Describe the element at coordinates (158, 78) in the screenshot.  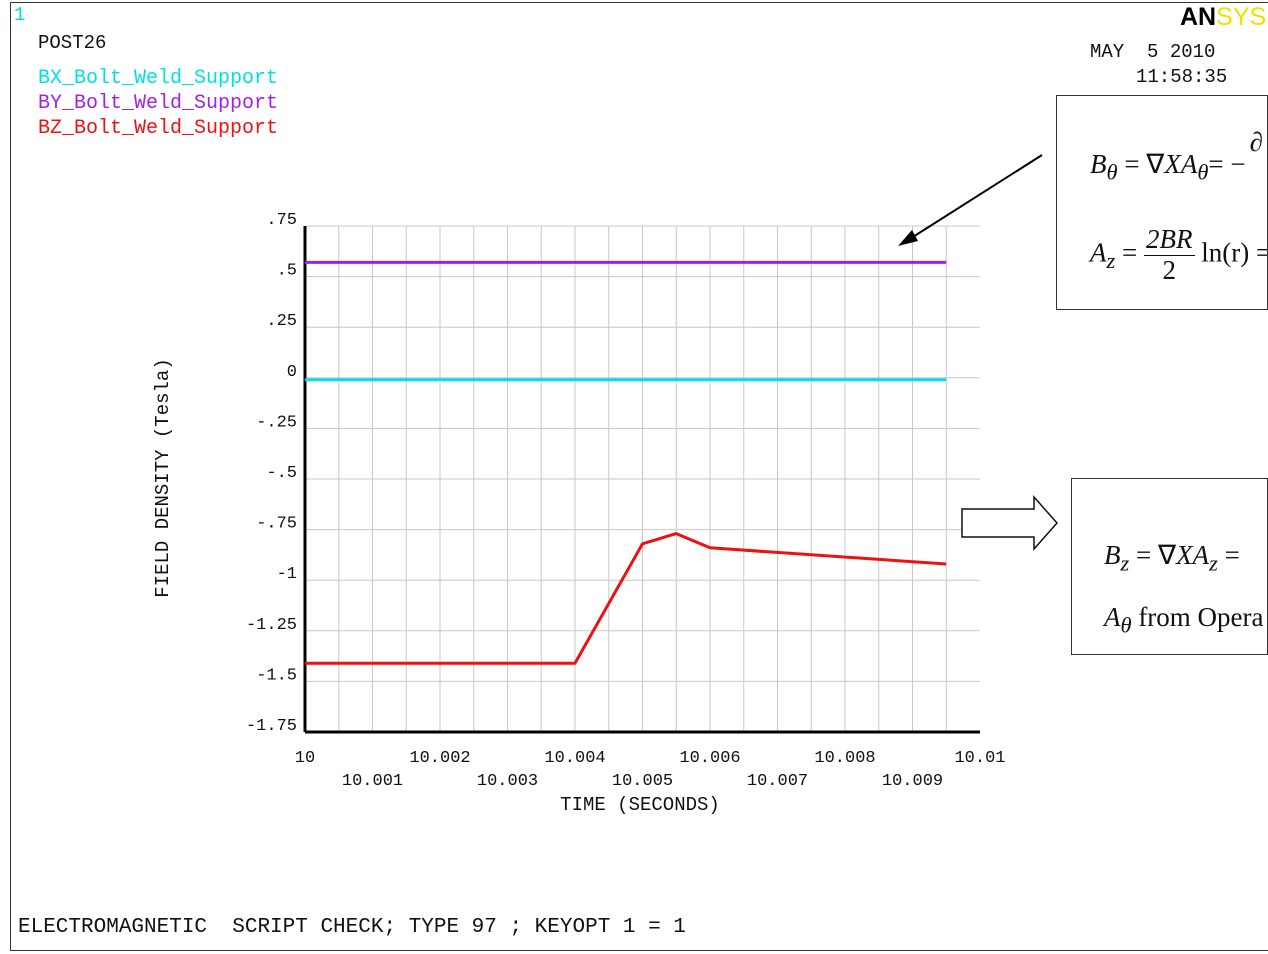
I see `legend-bx: BX_Bolt_Weld_Support` at that location.